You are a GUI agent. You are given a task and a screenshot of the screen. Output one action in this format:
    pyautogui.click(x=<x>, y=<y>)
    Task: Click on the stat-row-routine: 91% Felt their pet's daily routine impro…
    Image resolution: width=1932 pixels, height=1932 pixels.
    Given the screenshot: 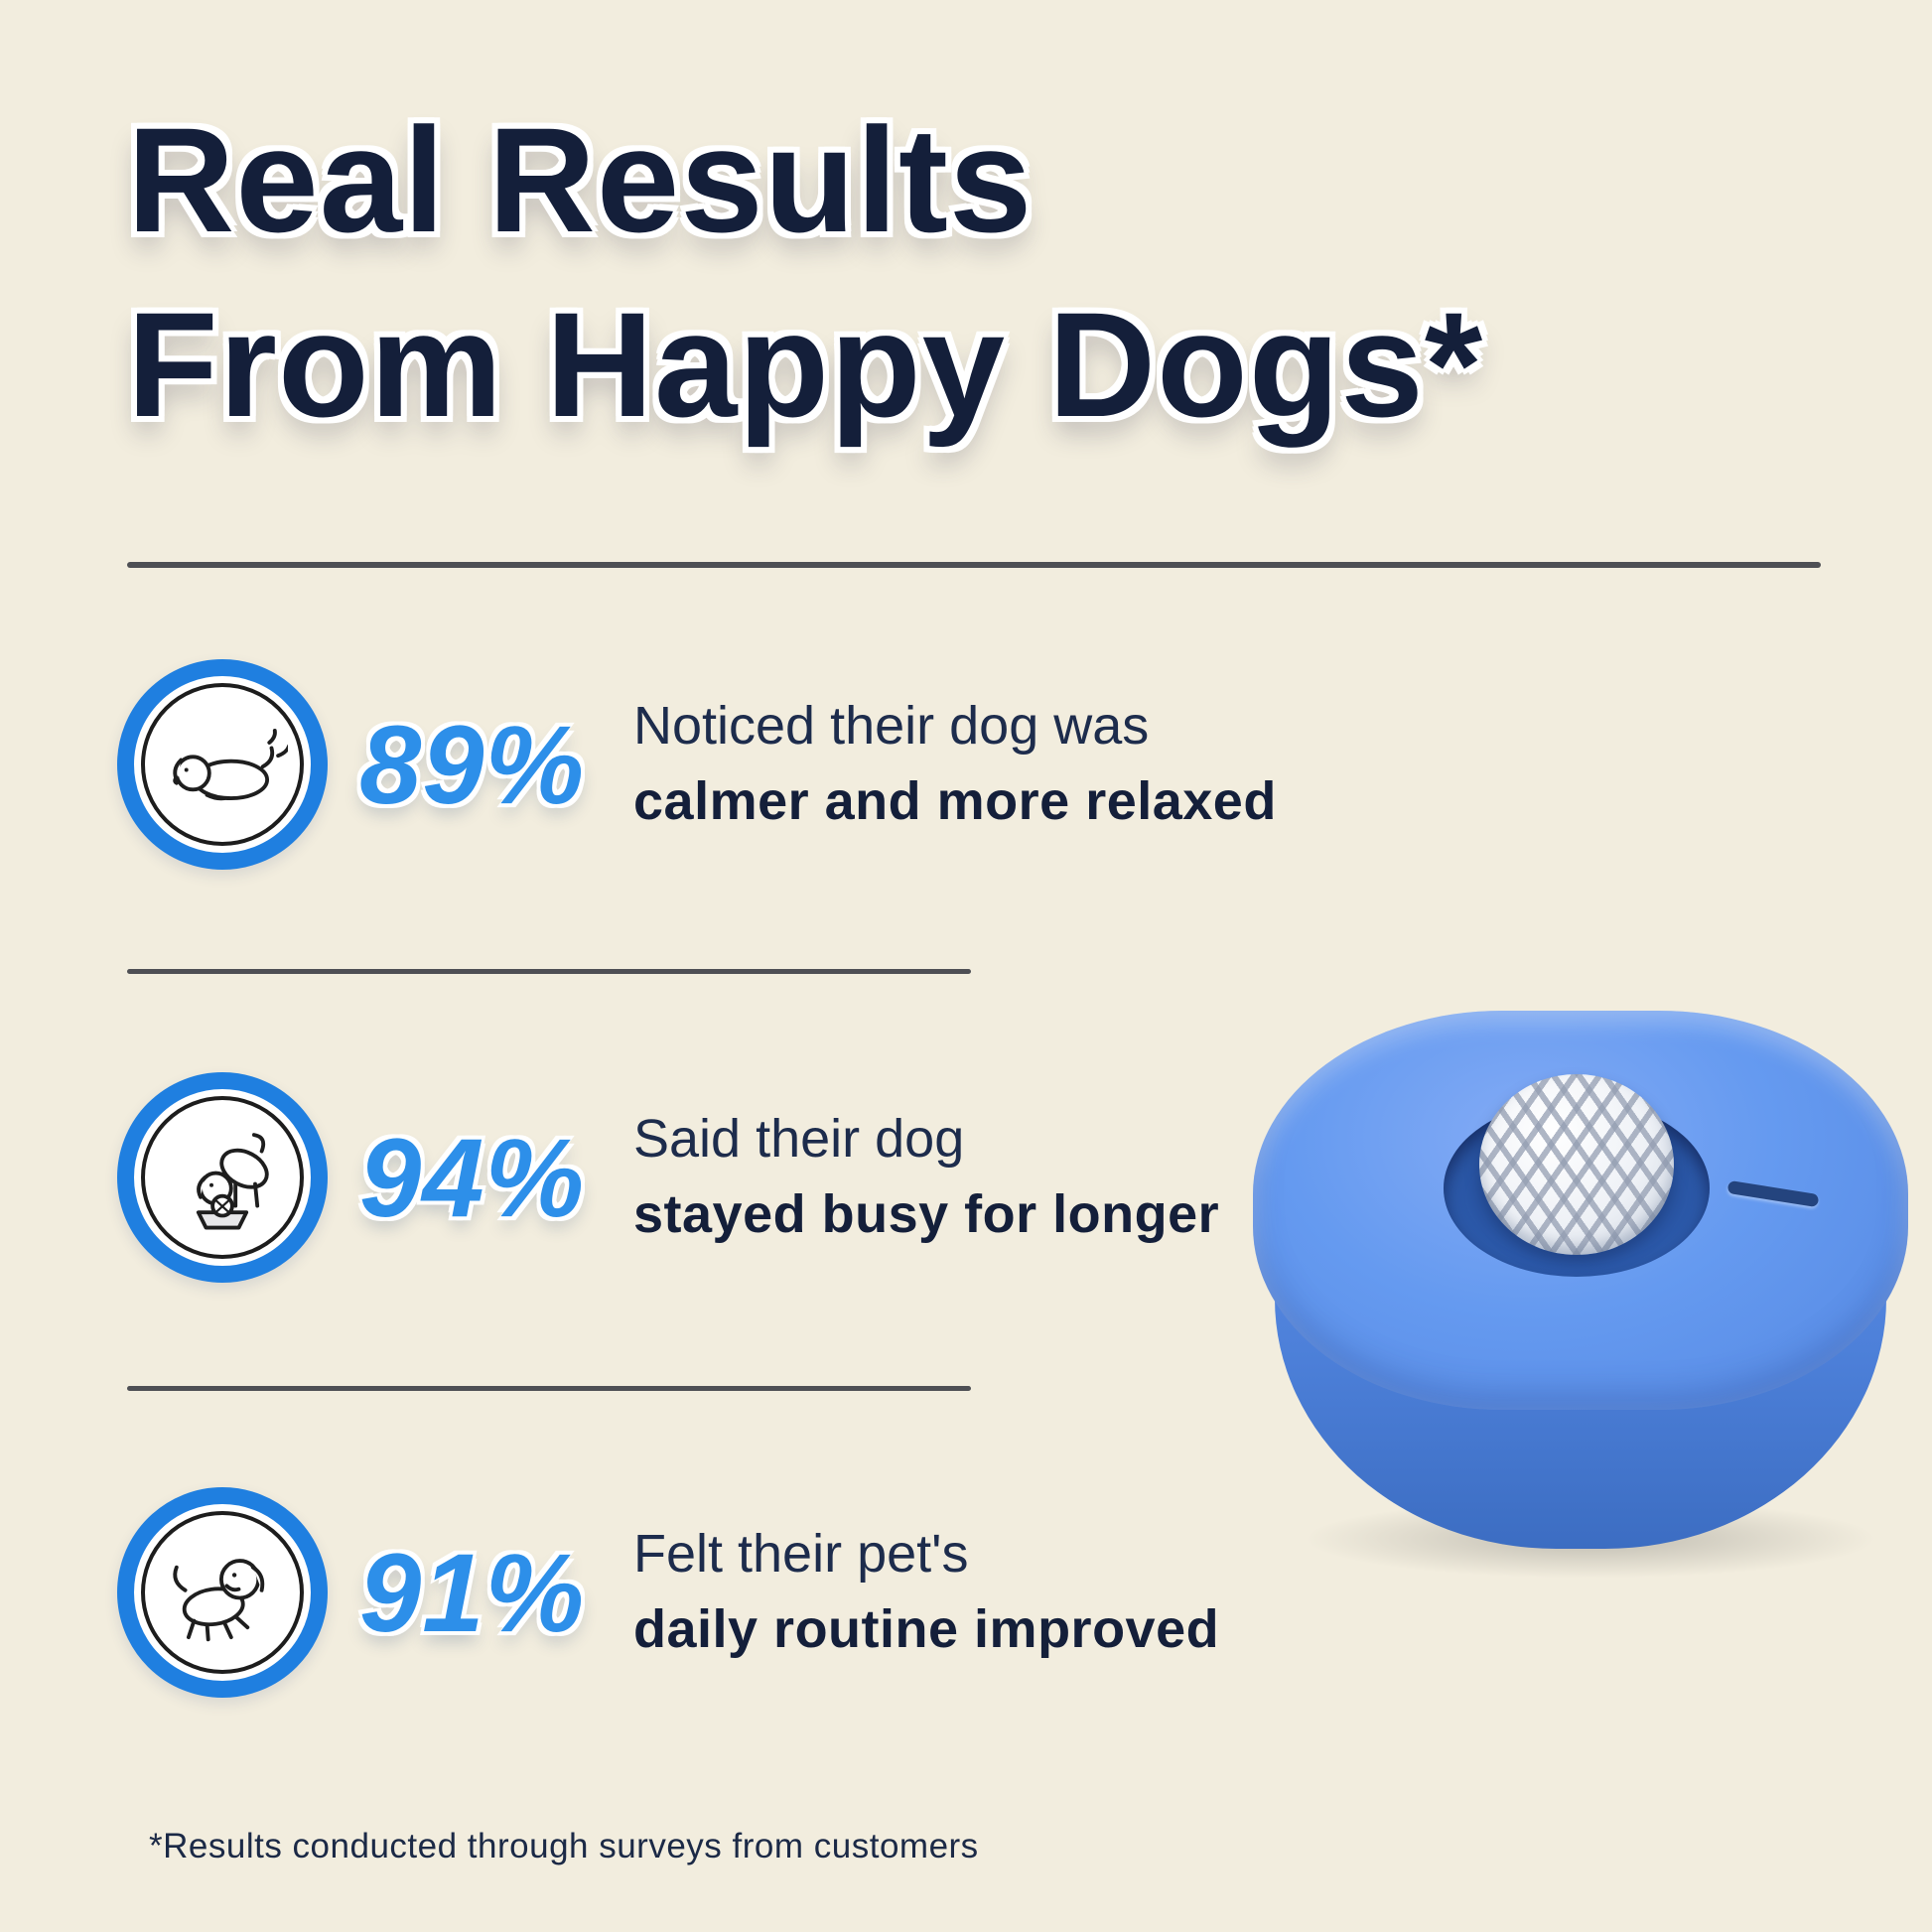 What is the action you would take?
    pyautogui.click(x=668, y=1592)
    